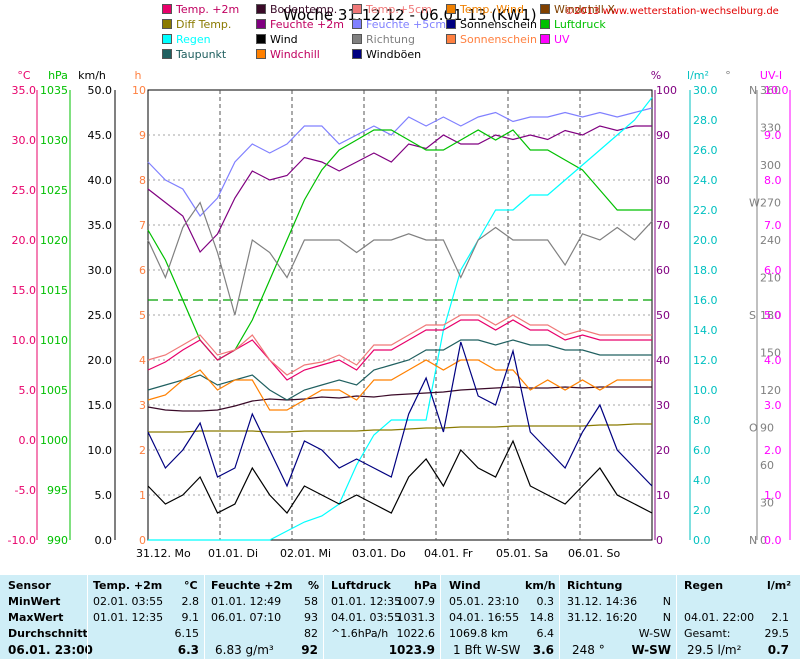  I want to click on hpa-axis-tick: 1010, so click(54, 340).